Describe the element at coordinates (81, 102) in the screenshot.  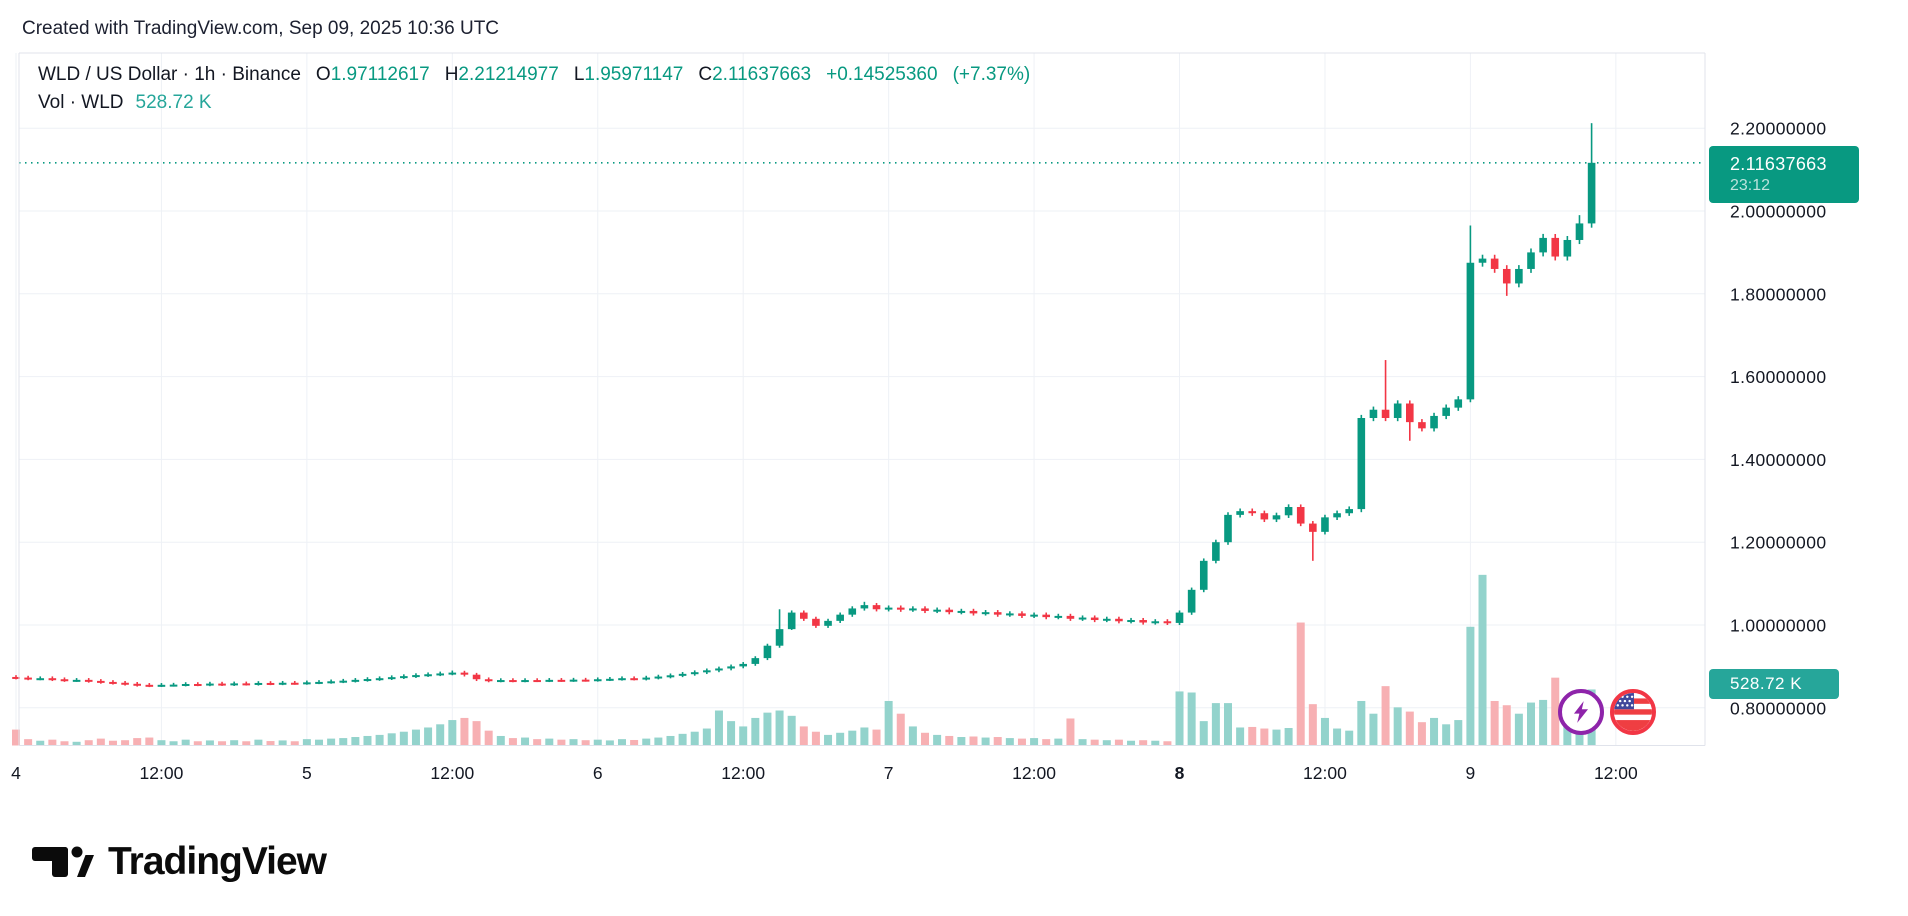
I see `volume-legend-label: Vol · WLD` at that location.